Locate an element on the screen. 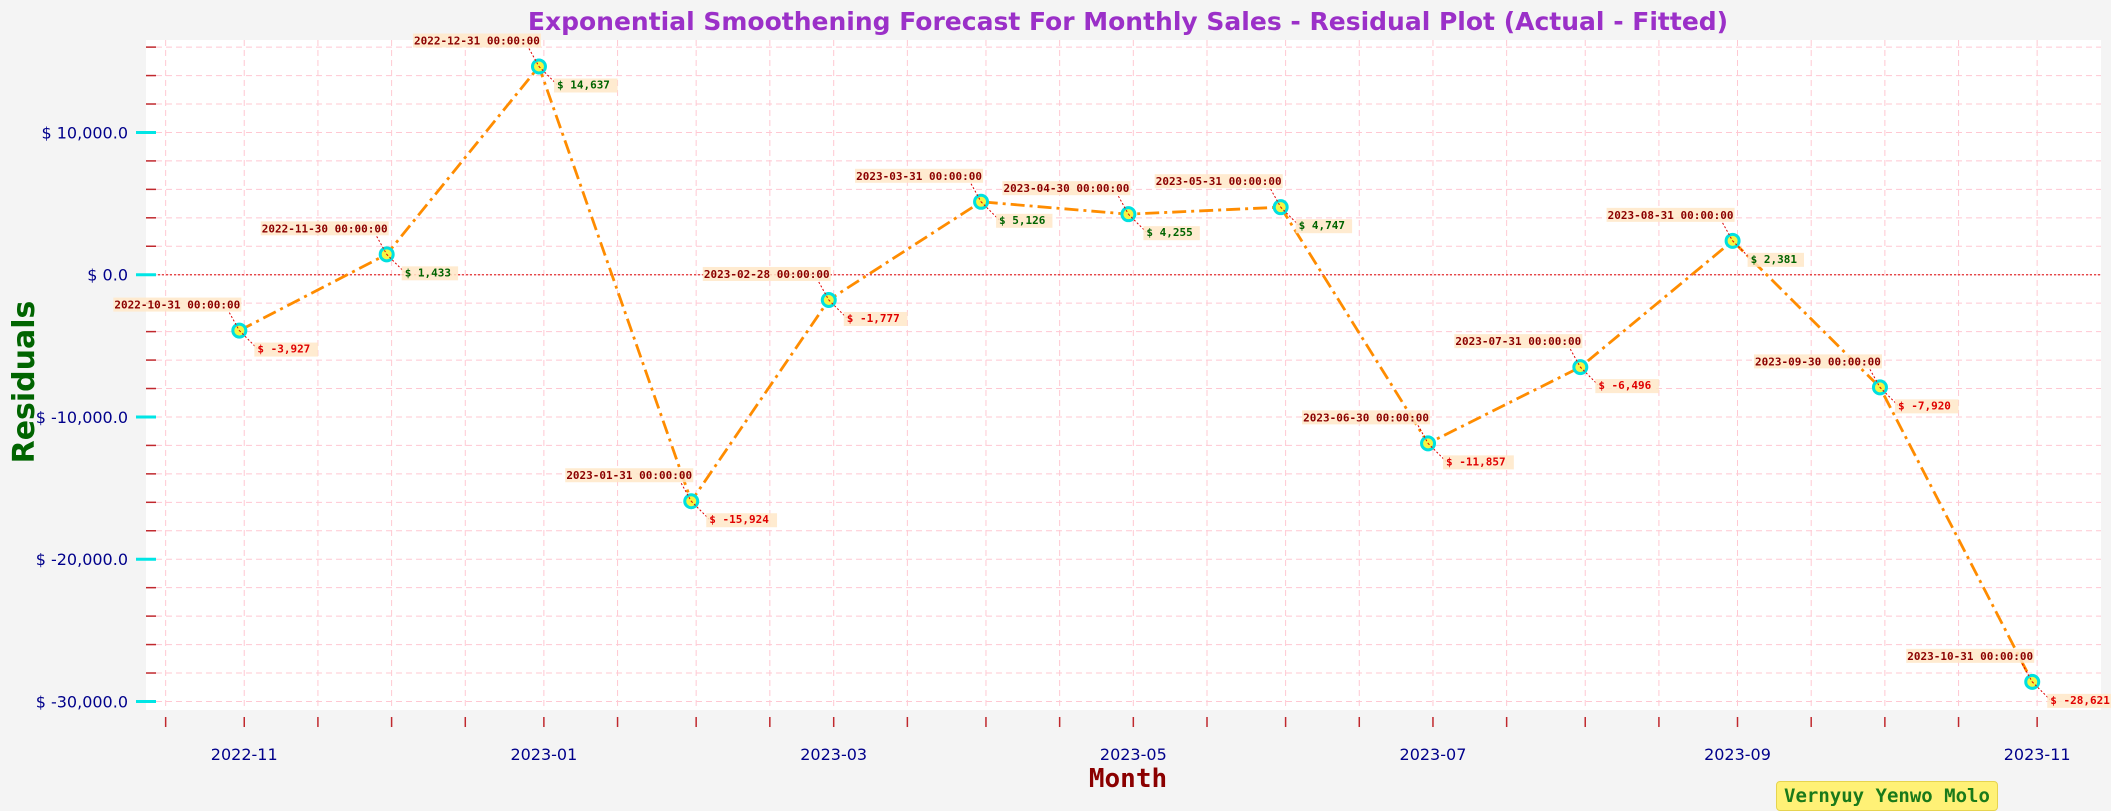  value-label: $ 5,126 is located at coordinates (1022, 220).